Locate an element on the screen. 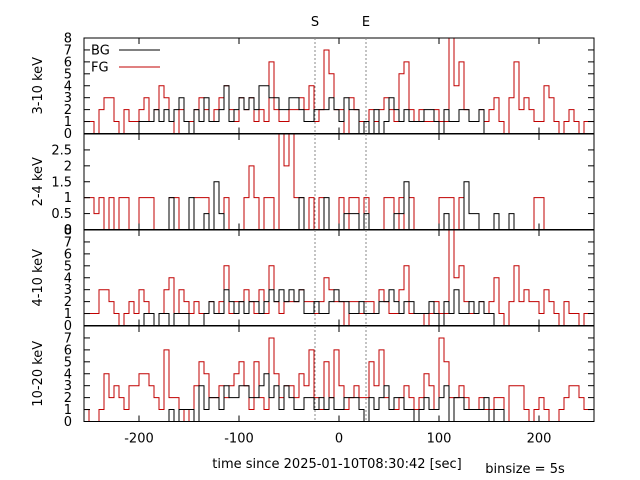  y-axis-title-panel-2: 4-10 keV is located at coordinates (38, 278).